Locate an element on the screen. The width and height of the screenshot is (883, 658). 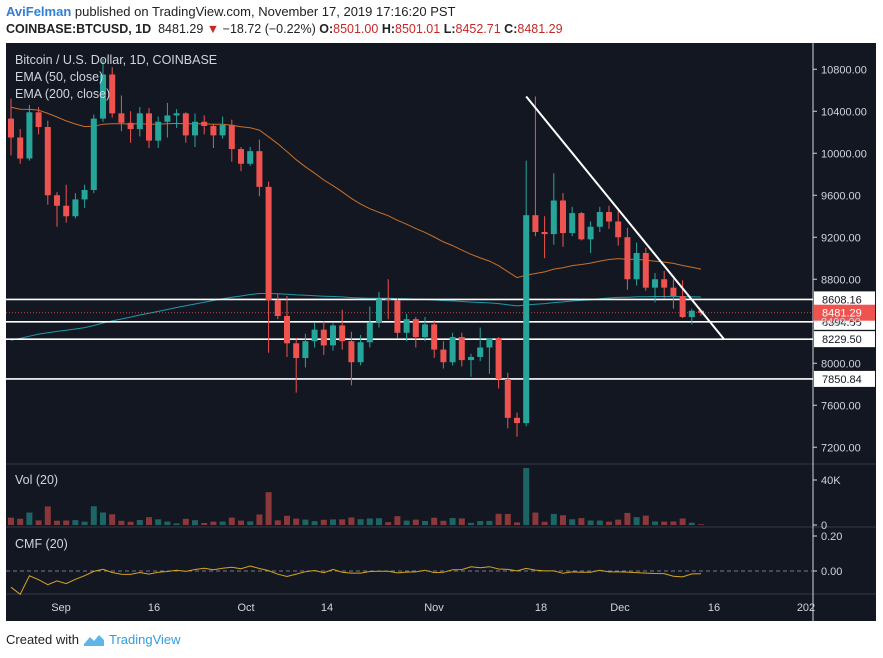
current-price-label: 8481.29 is located at coordinates (842, 314).